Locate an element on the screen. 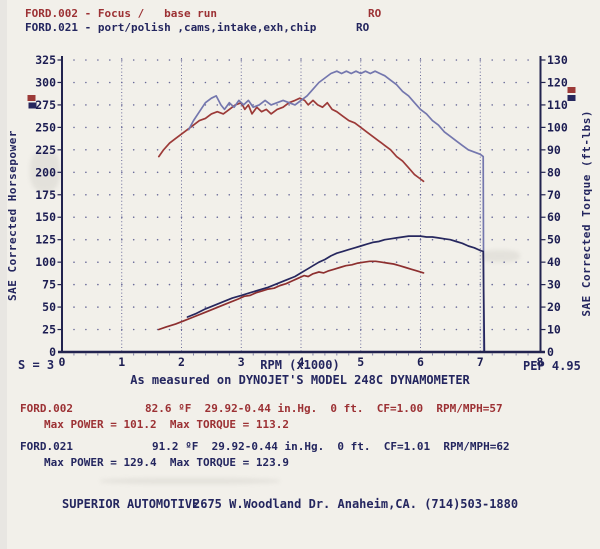  x-tick-label: 0 is located at coordinates (62, 362).